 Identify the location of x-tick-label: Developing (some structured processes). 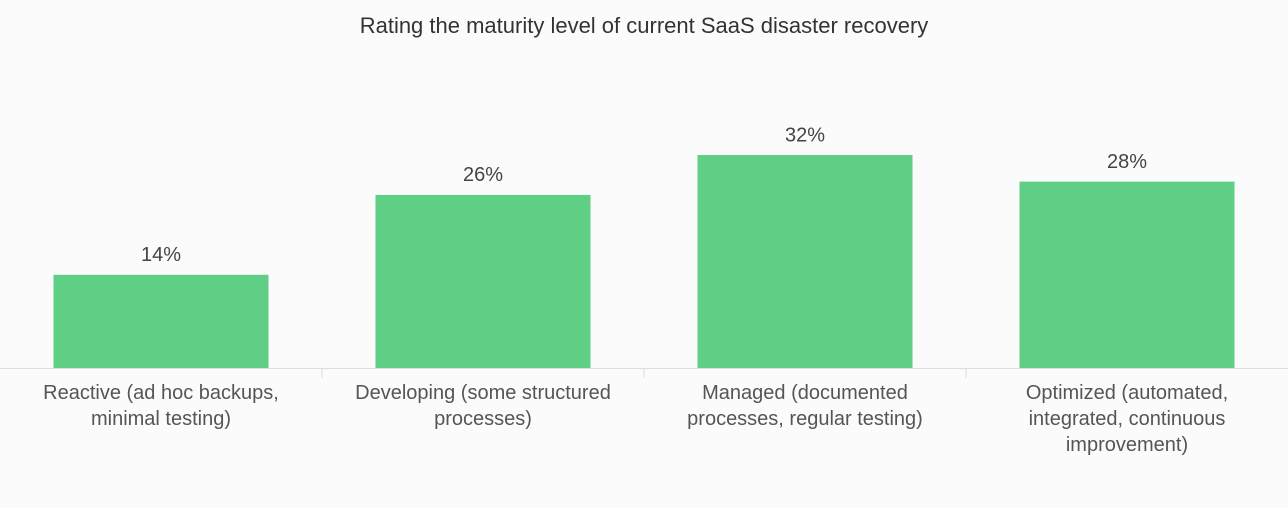
(483, 406).